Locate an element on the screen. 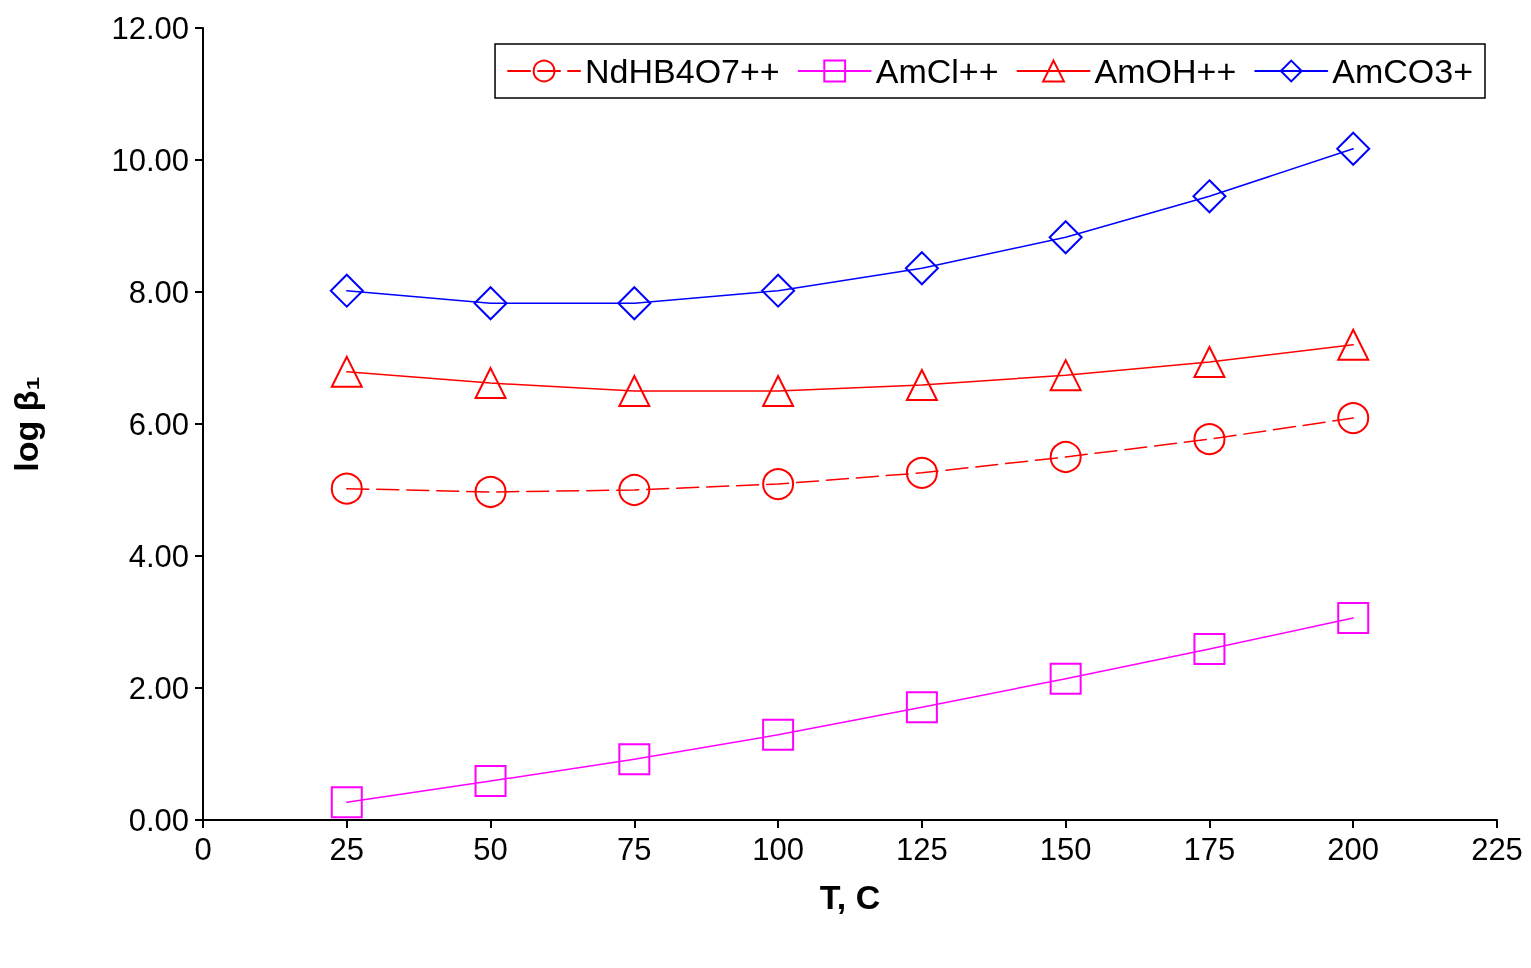  y-tick-label: 4.00 is located at coordinates (158, 556).